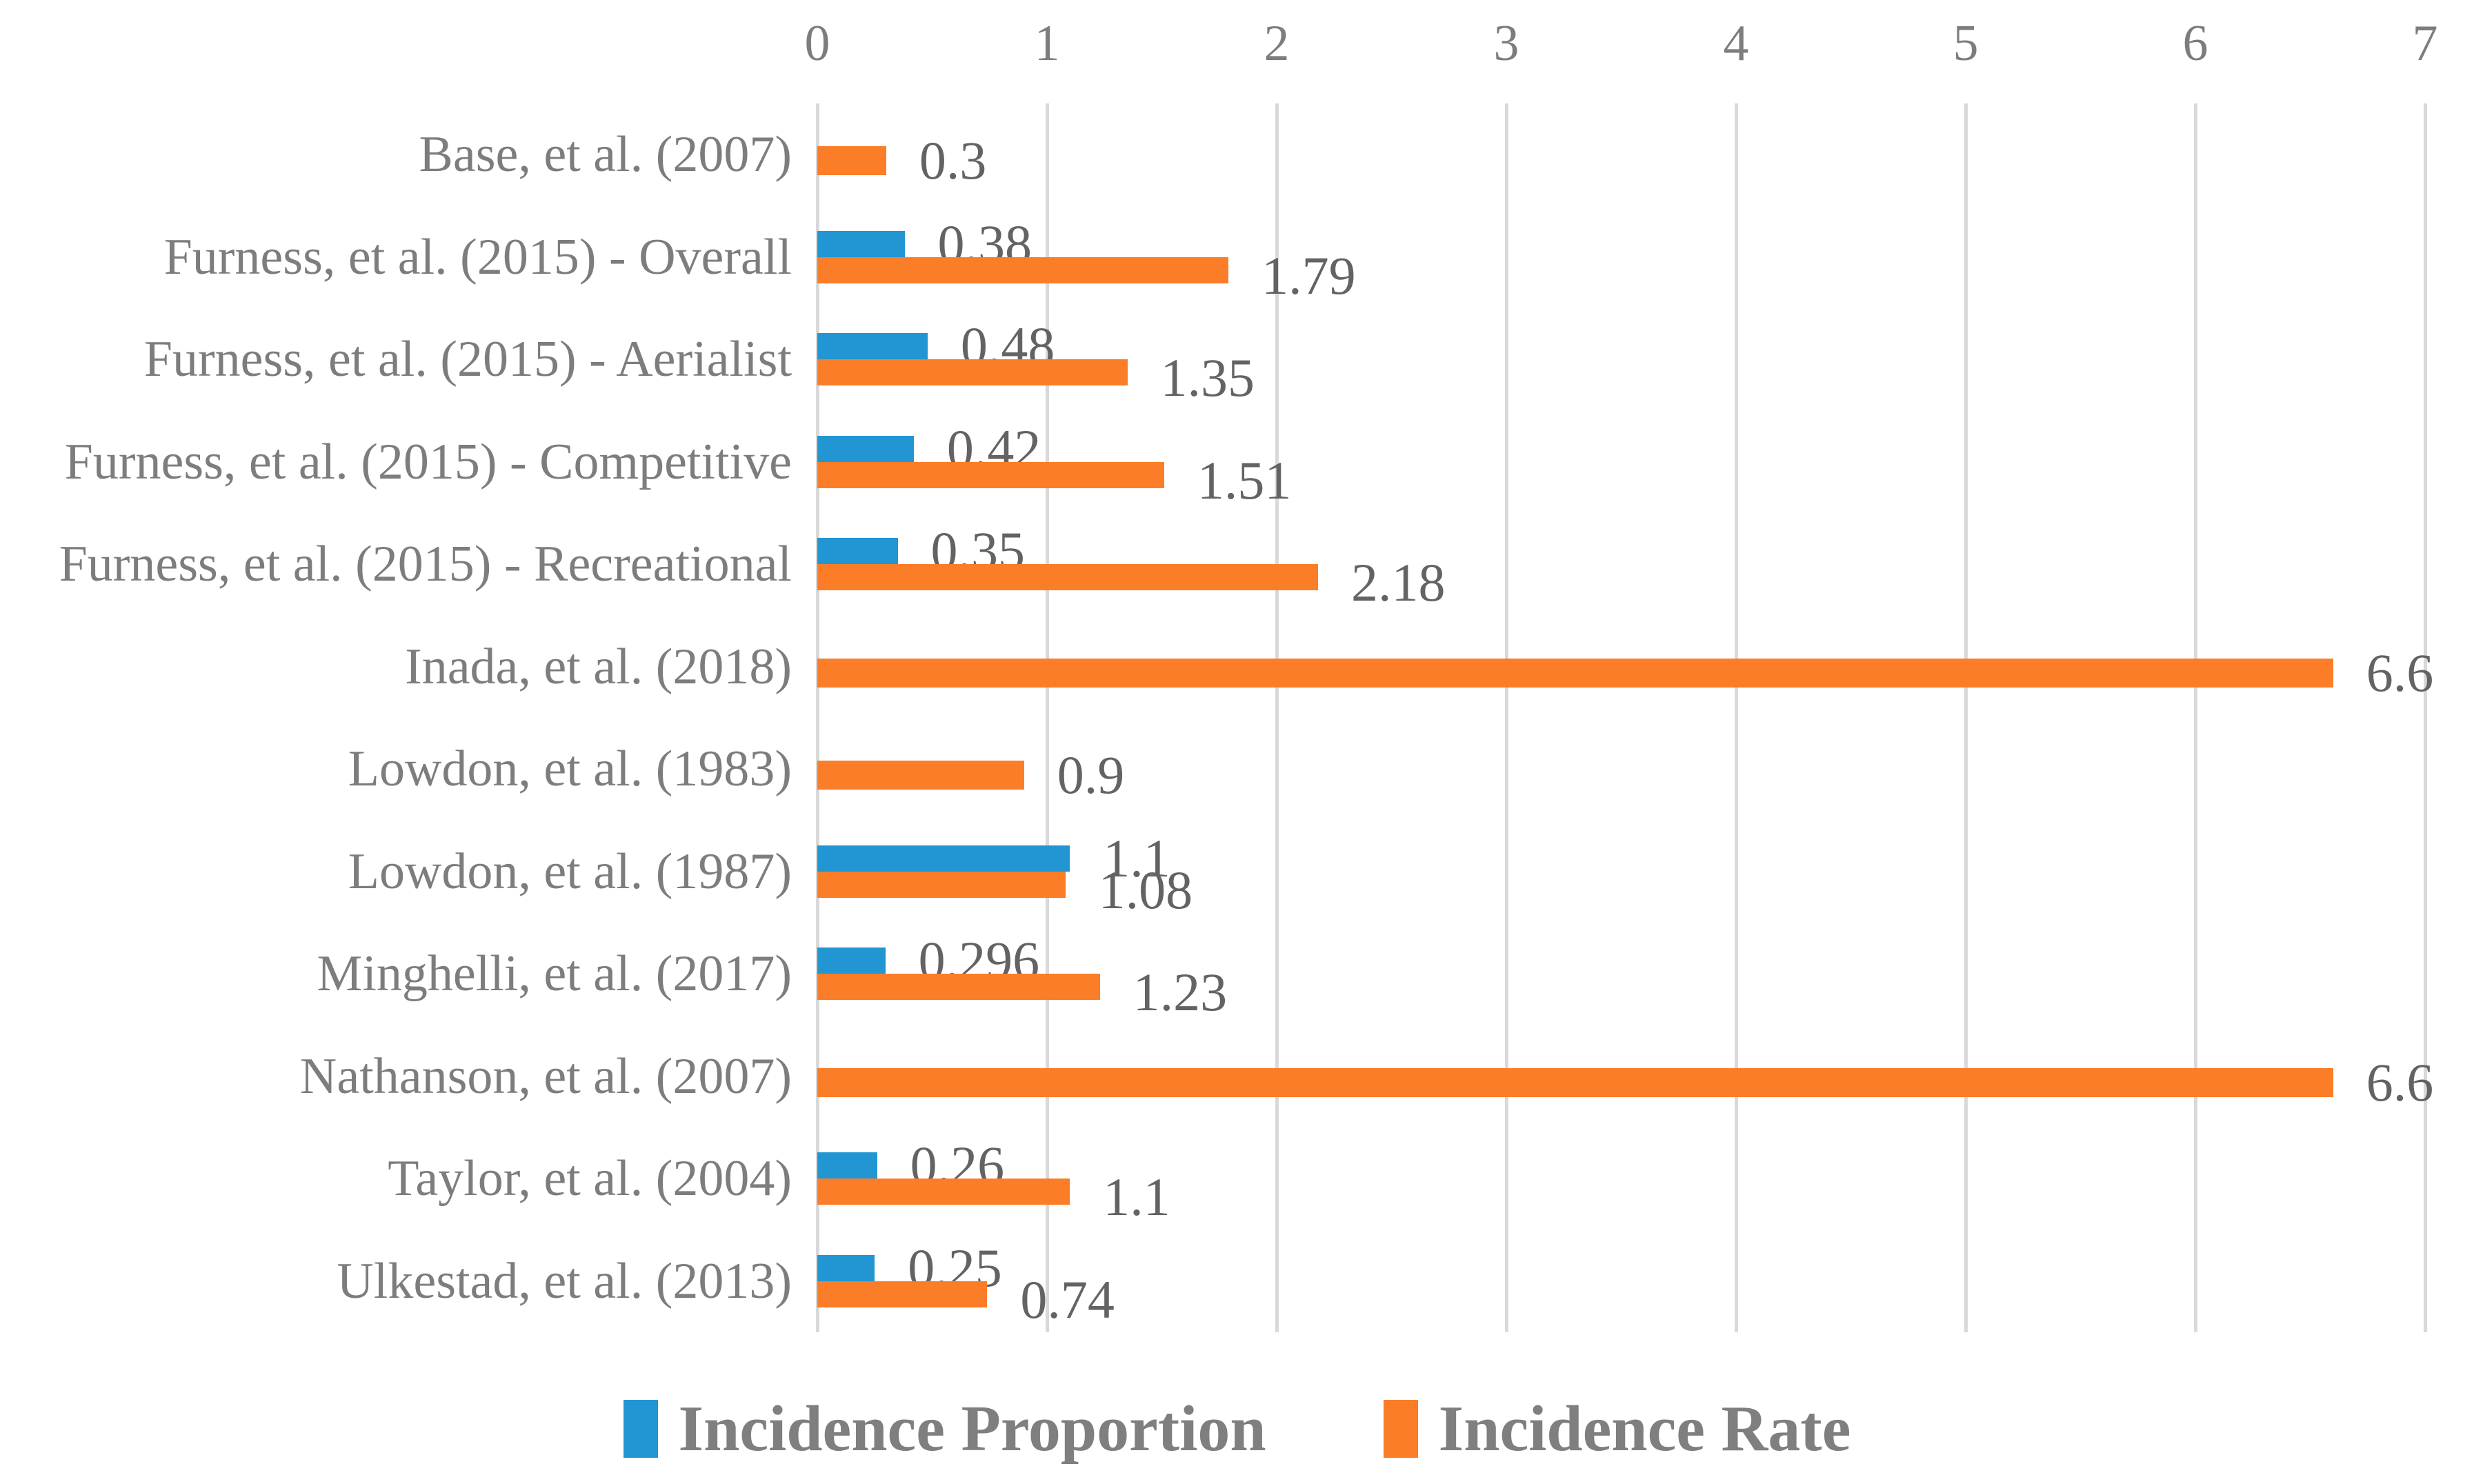  I want to click on category-label: Furness, et al. (2015) - Competitive, so click(428, 462).